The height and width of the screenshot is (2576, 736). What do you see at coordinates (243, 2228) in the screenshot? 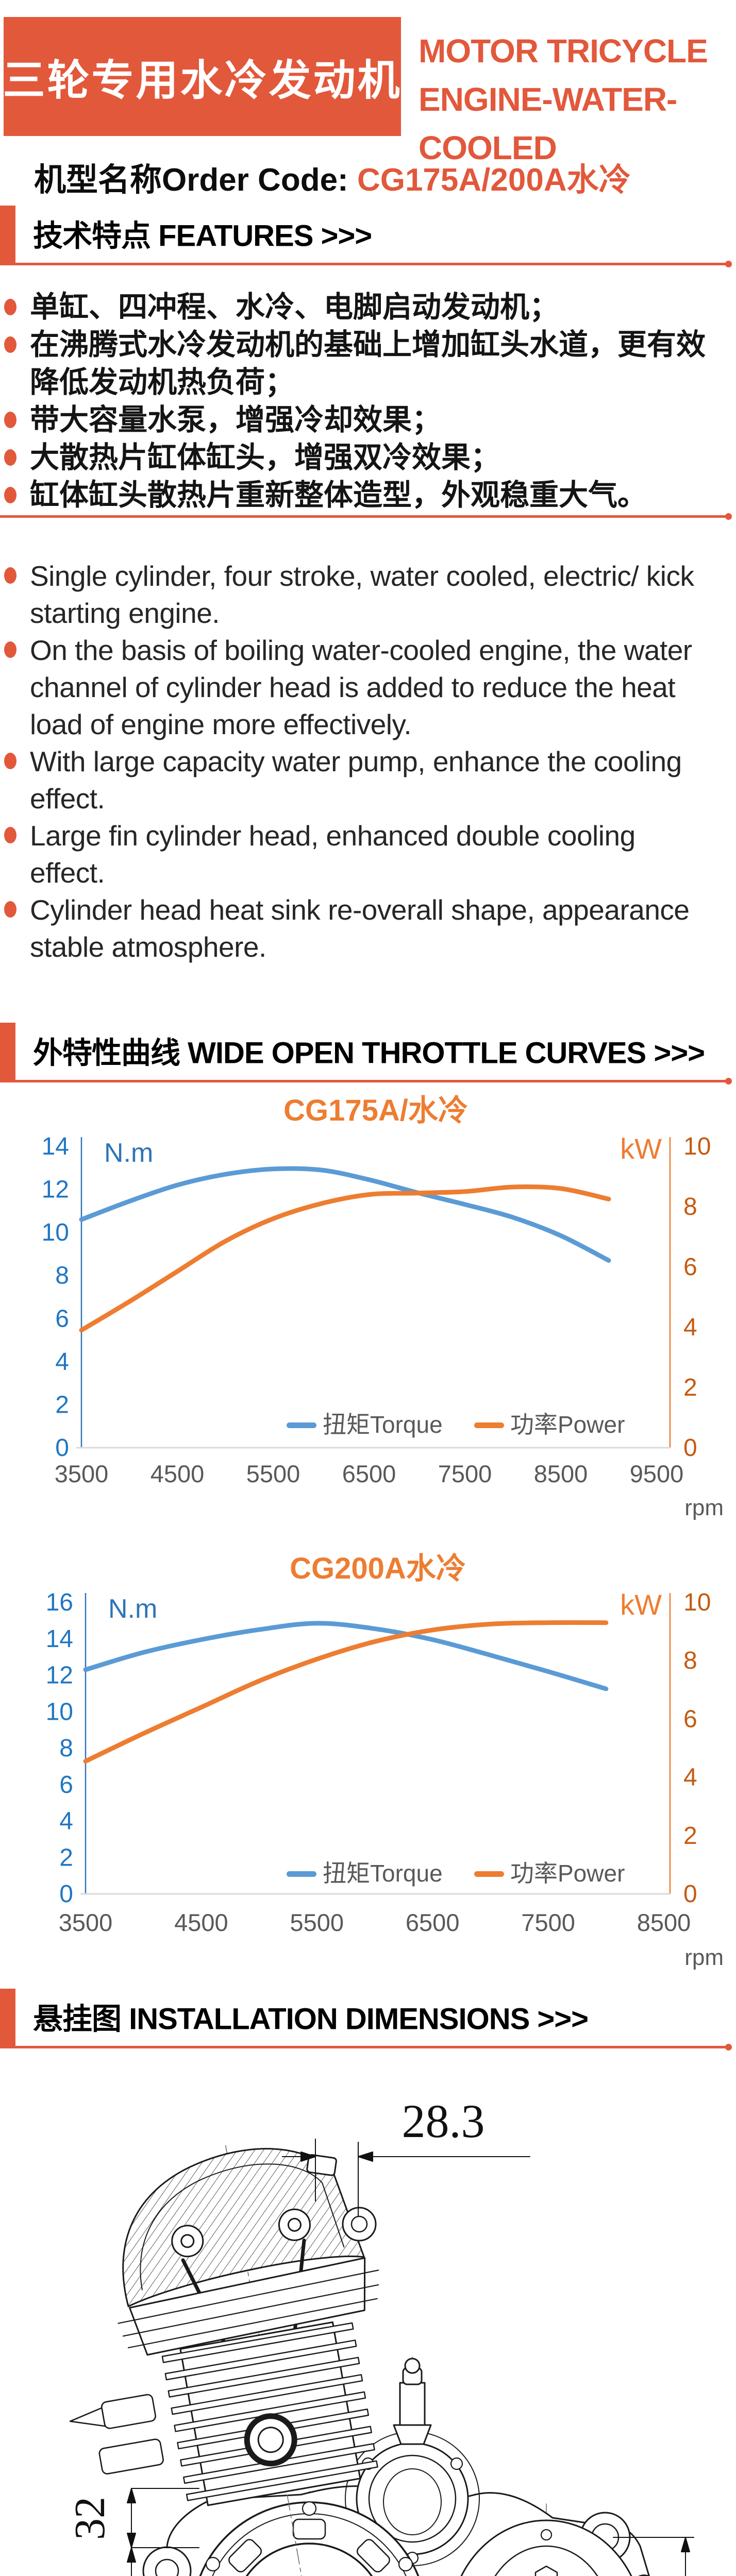
I see `head-cover` at bounding box center [243, 2228].